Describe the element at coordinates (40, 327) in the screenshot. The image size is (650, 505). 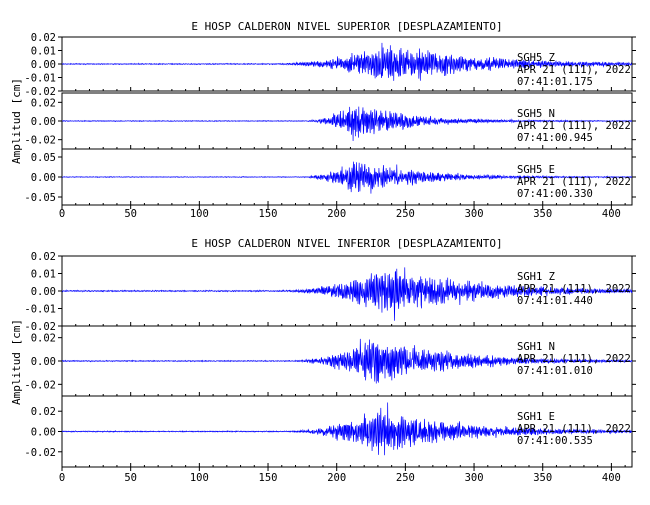
I see `y-tick-label-g1-c0-4: -0.02` at that location.